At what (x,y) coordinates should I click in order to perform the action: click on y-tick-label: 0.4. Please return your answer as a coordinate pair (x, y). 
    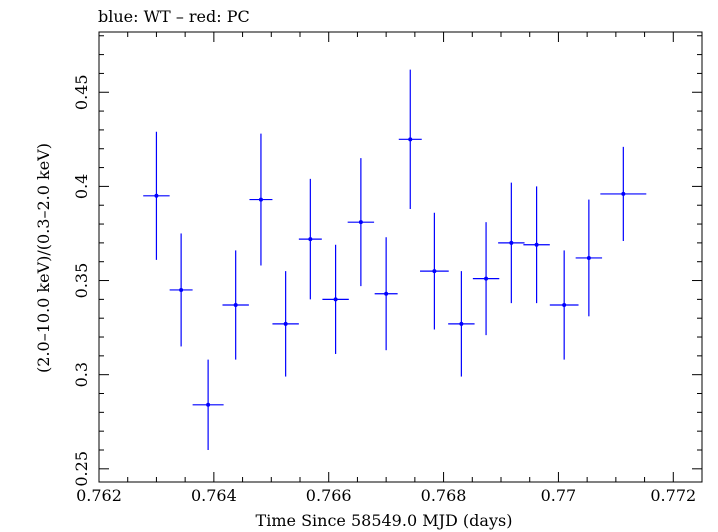
    Looking at the image, I should click on (81, 186).